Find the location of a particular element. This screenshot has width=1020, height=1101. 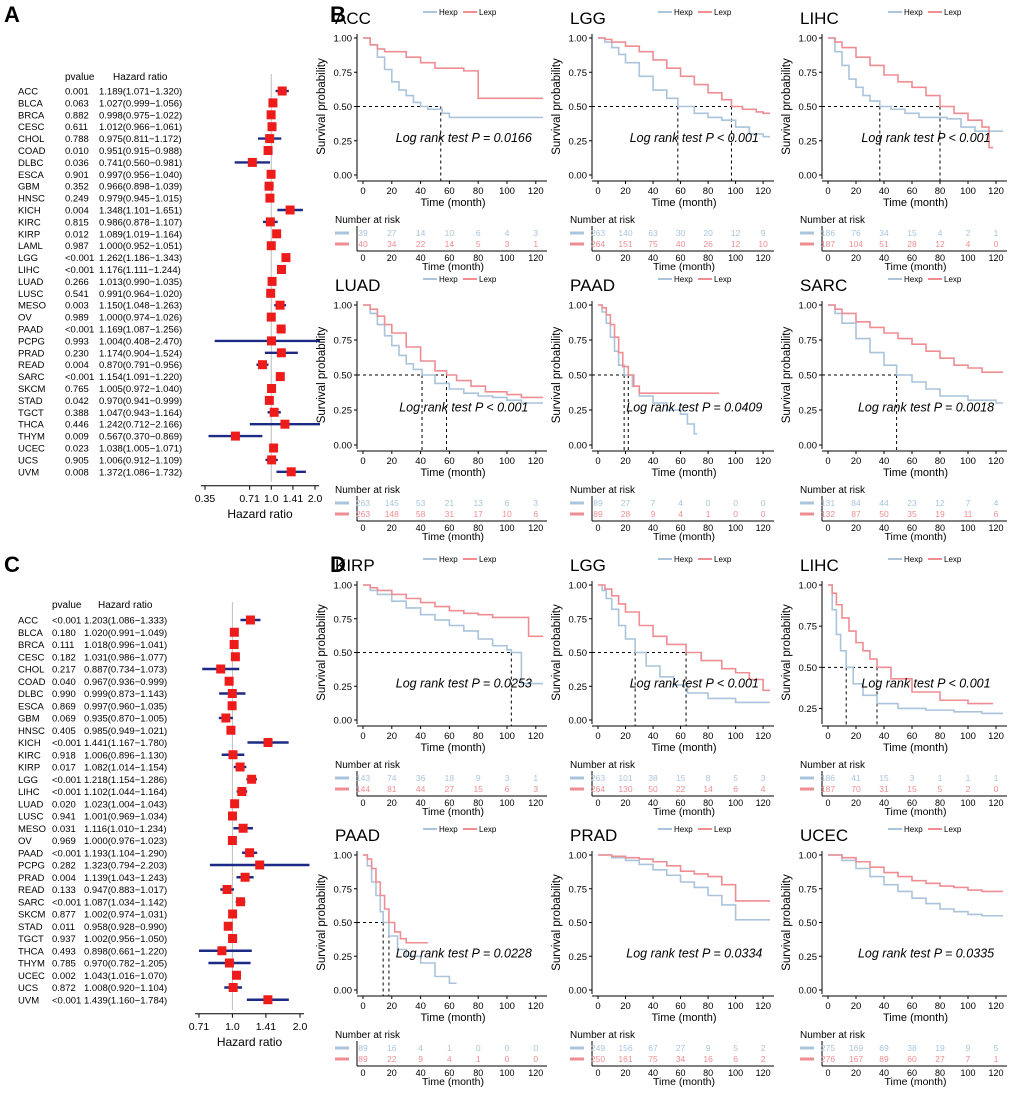

km-y-tick-label: 1.00 is located at coordinates (343, 586).